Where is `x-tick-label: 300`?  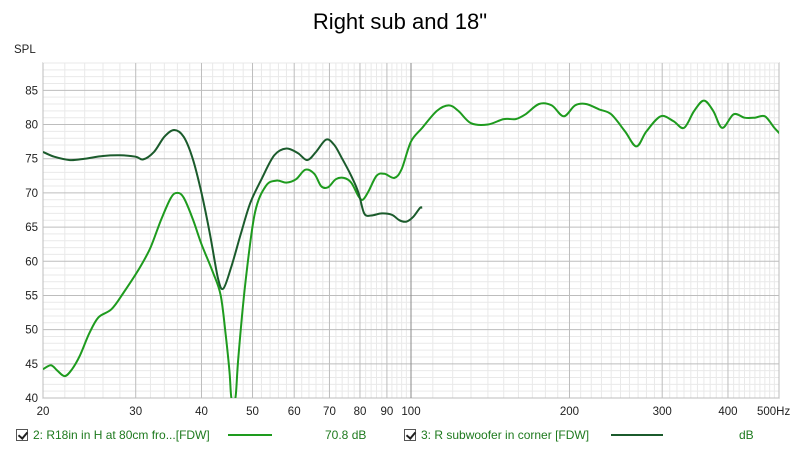
x-tick-label: 300 is located at coordinates (662, 412).